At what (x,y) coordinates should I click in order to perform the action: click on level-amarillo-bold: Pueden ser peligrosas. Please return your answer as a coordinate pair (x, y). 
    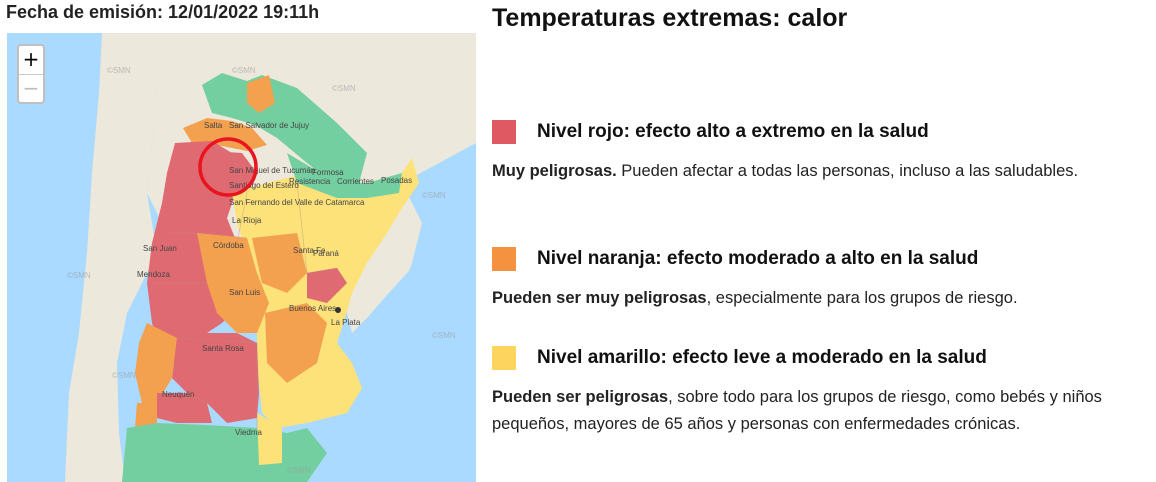
    Looking at the image, I should click on (580, 397).